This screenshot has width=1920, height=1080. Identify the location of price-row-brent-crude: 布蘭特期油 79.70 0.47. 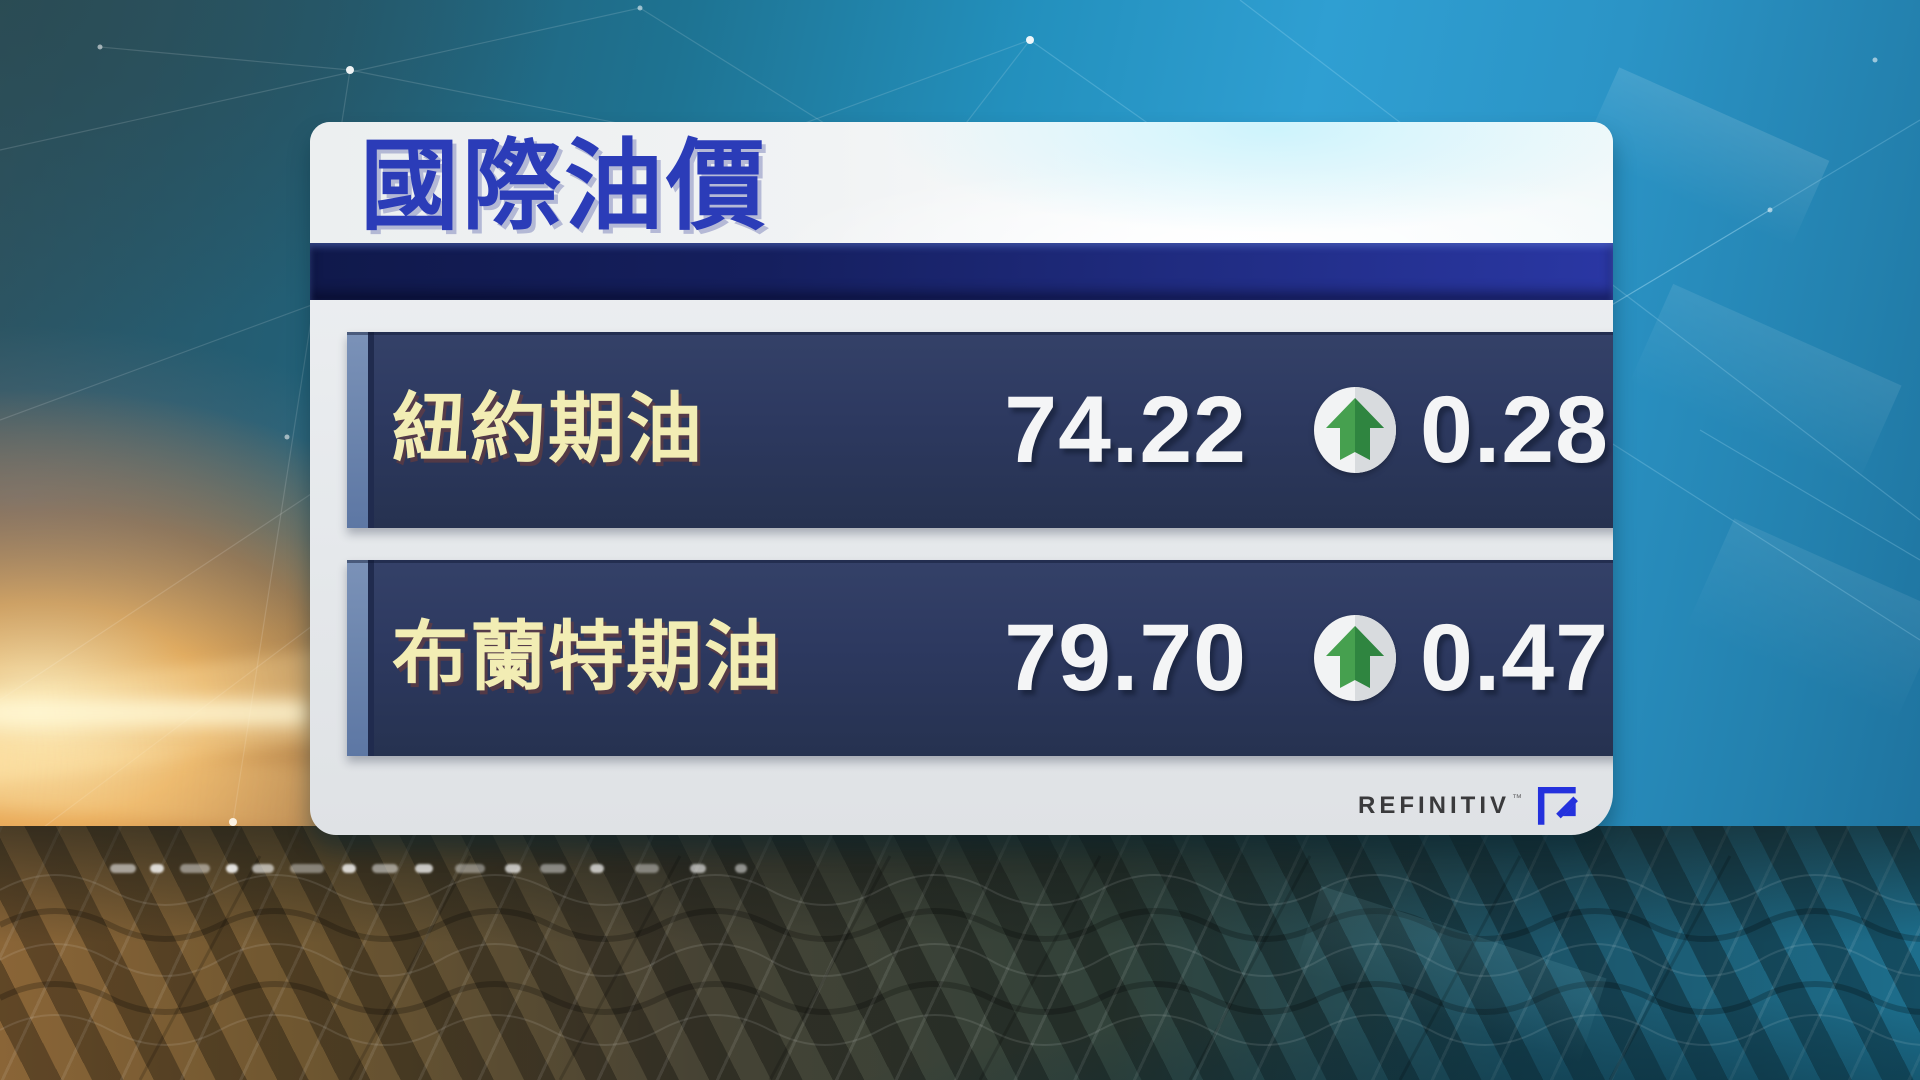
(980, 658).